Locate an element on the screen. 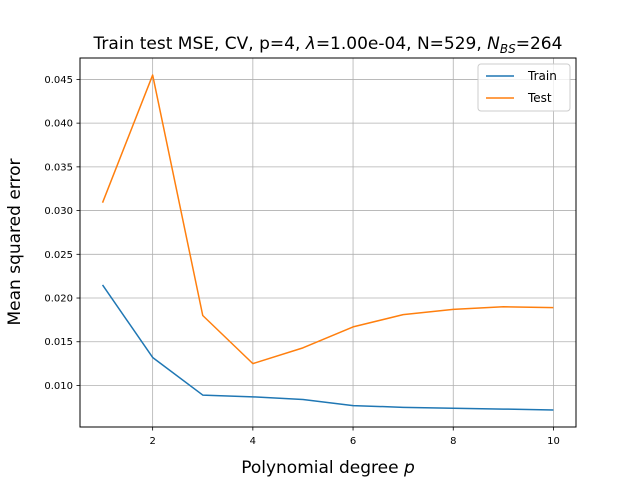 This screenshot has height=480, width=640. x-axis-ticks: 2 4 6 8 10 is located at coordinates (354, 437).